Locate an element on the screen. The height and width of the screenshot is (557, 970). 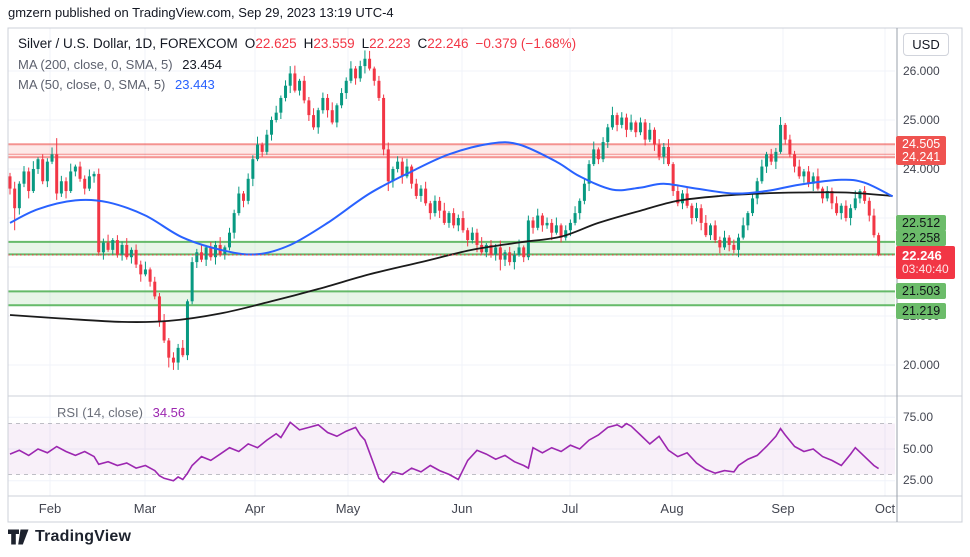
rsi-pane is located at coordinates (451, 452).